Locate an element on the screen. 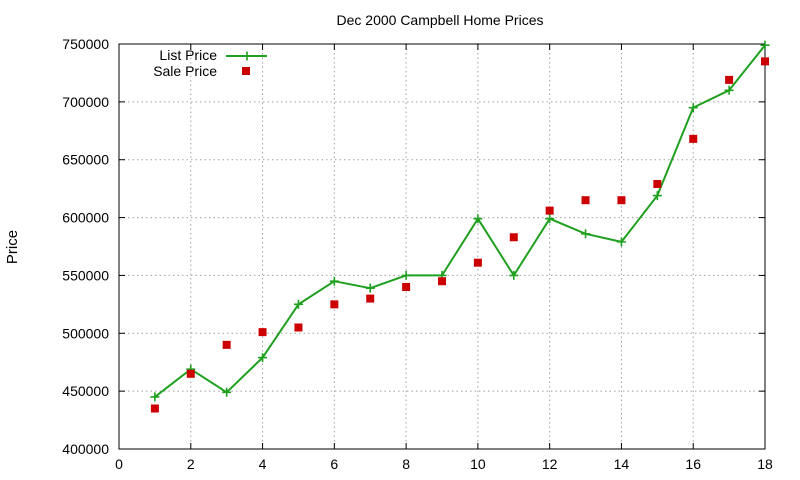 The height and width of the screenshot is (480, 800). x-tick-label: 16 is located at coordinates (693, 464).